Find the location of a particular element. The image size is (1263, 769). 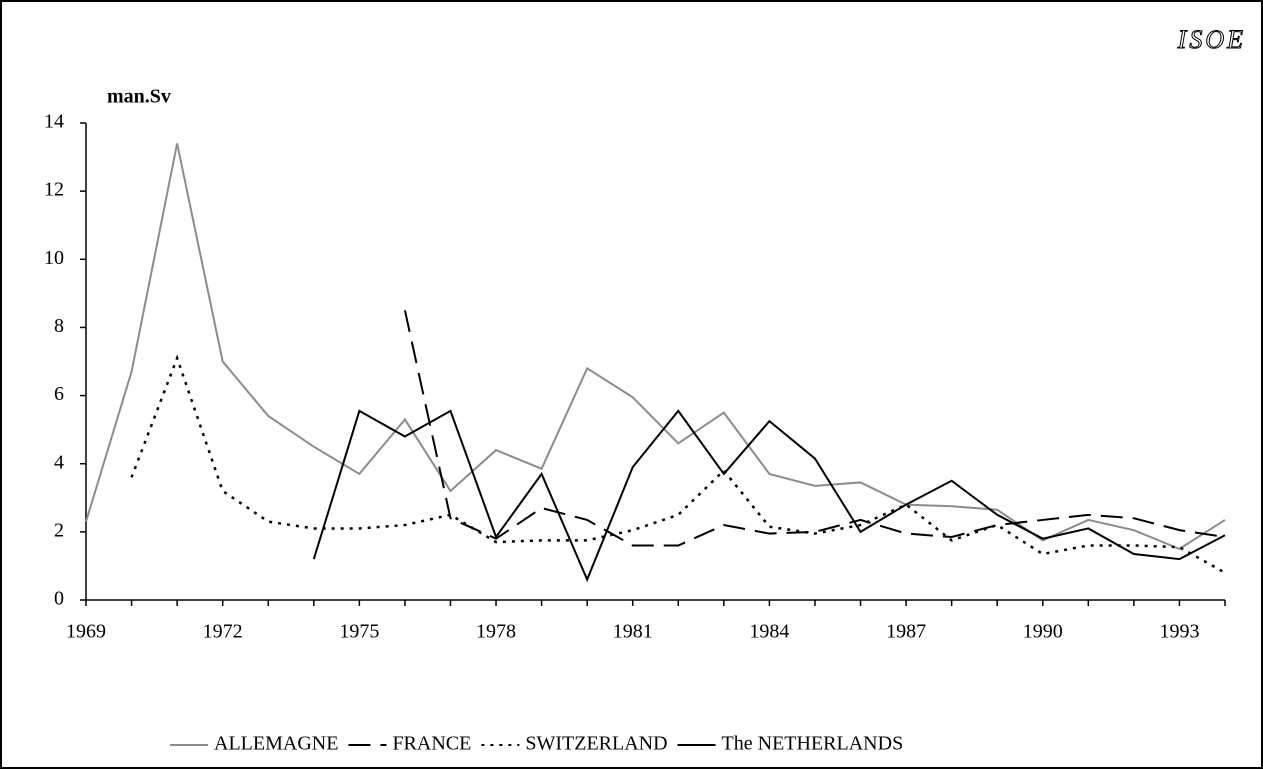

y-tick-label: 12 is located at coordinates (54, 190).